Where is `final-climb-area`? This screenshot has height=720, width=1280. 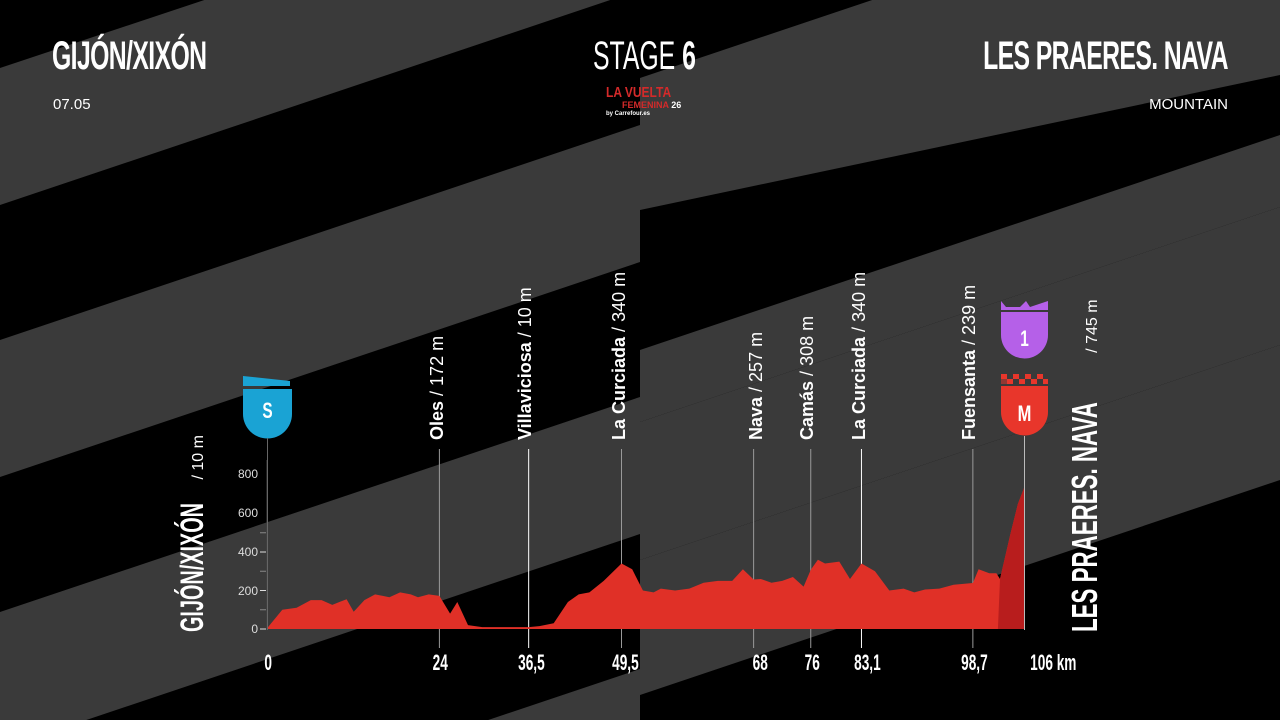
final-climb-area is located at coordinates (1011, 557).